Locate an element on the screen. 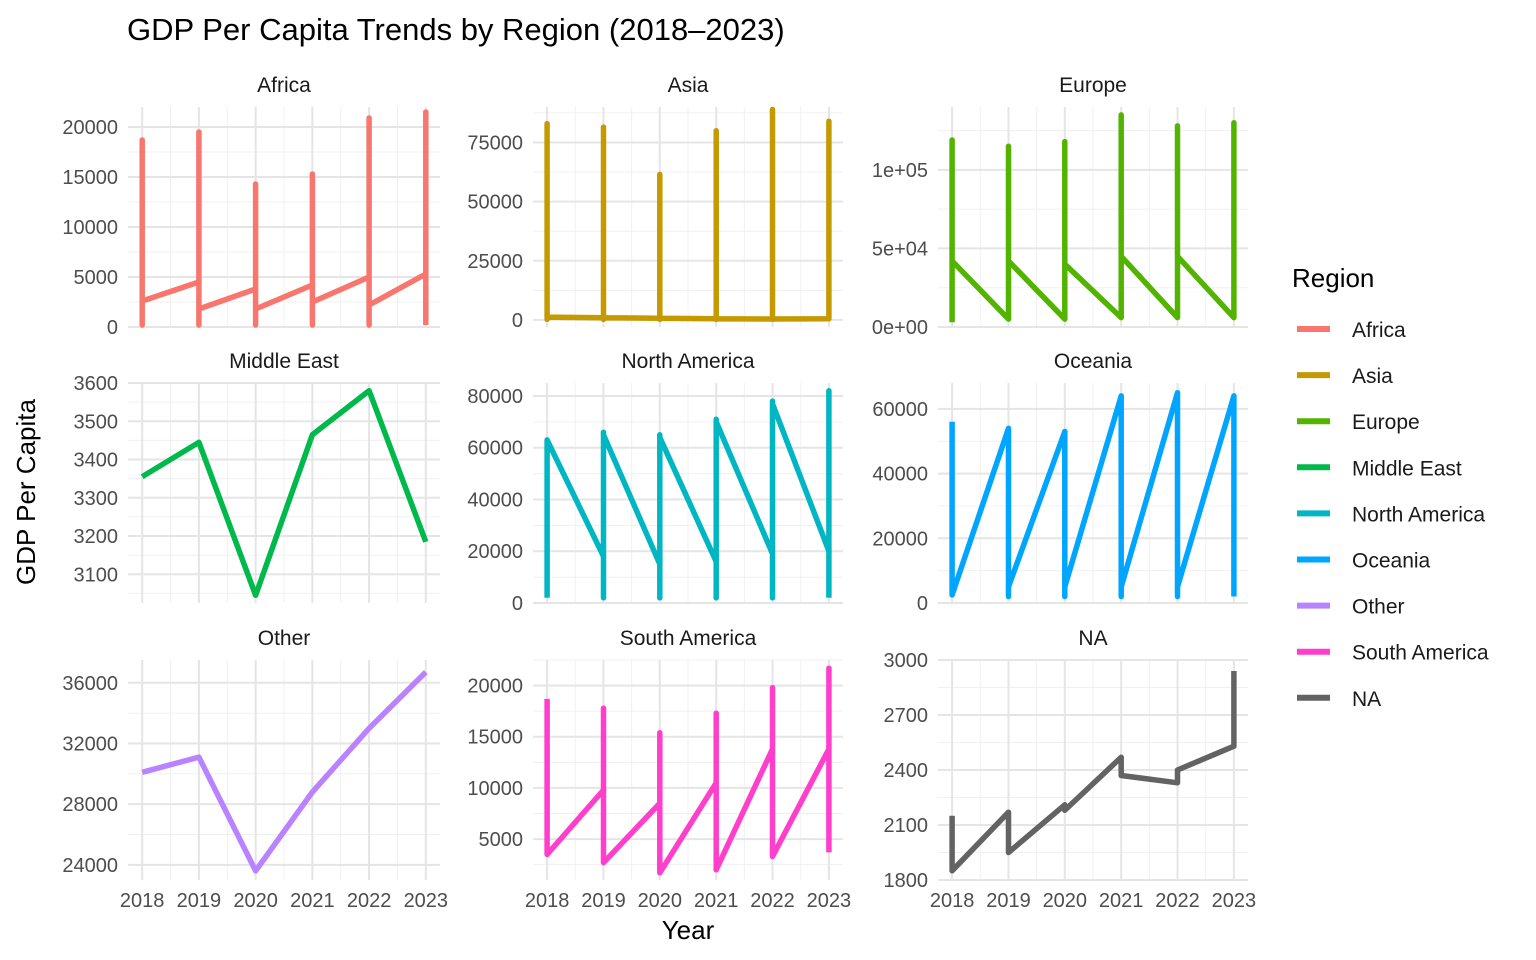 This screenshot has width=1536, height=960. y-tick-label: 3400 is located at coordinates (96, 461).